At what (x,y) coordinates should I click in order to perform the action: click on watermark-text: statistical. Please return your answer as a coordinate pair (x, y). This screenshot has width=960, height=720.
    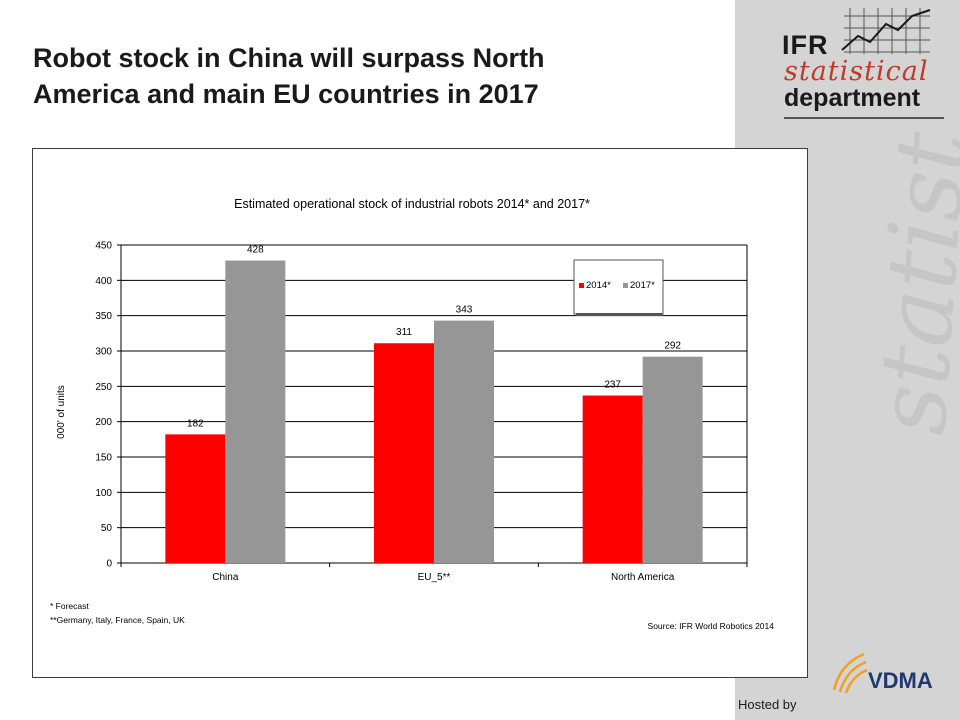
    Looking at the image, I should click on (907, 284).